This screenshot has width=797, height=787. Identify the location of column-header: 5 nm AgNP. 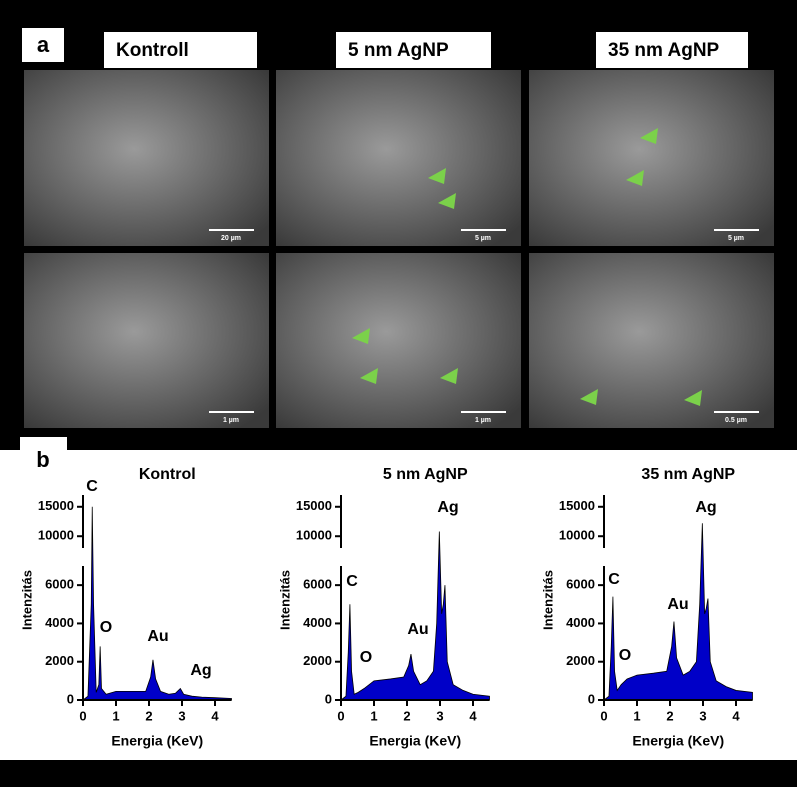
(398, 50).